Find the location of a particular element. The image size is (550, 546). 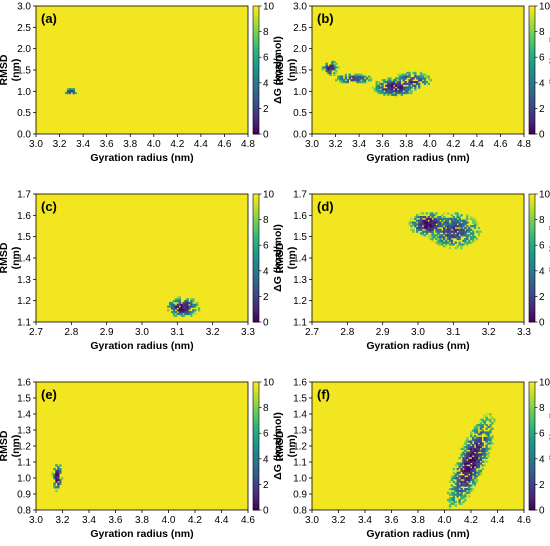

heatmap-cells is located at coordinates (445, 231).